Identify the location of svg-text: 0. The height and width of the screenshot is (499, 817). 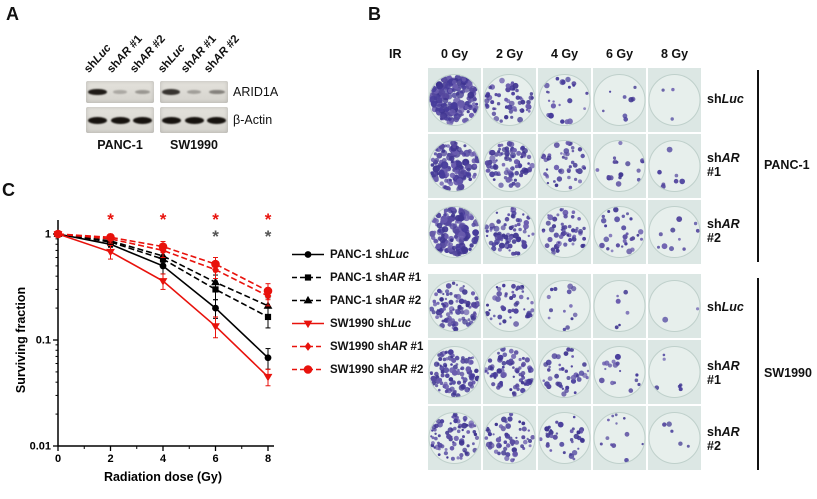
(58, 459).